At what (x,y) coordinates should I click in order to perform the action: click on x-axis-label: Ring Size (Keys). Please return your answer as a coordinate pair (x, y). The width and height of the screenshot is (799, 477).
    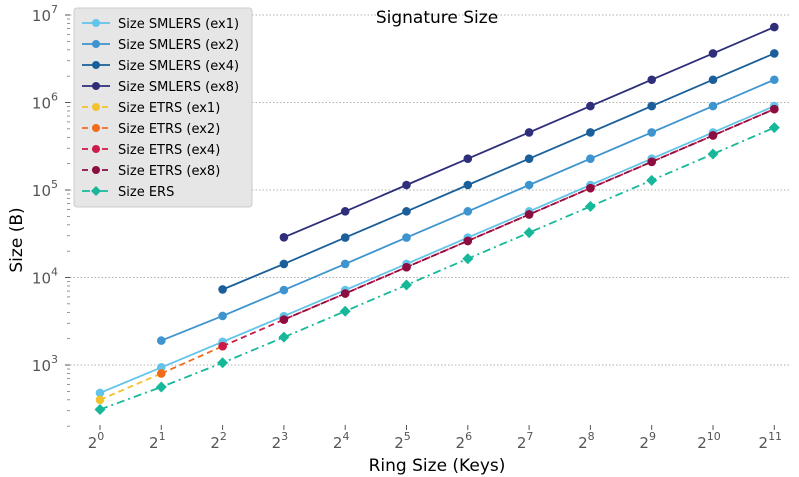
    Looking at the image, I should click on (437, 466).